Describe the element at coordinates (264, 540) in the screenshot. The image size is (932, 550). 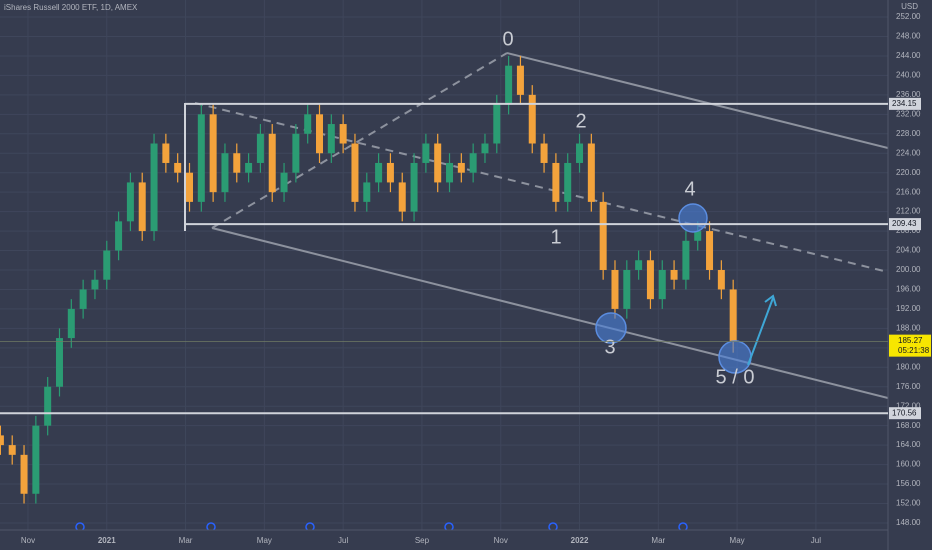
I see `x-tick-label: May` at that location.